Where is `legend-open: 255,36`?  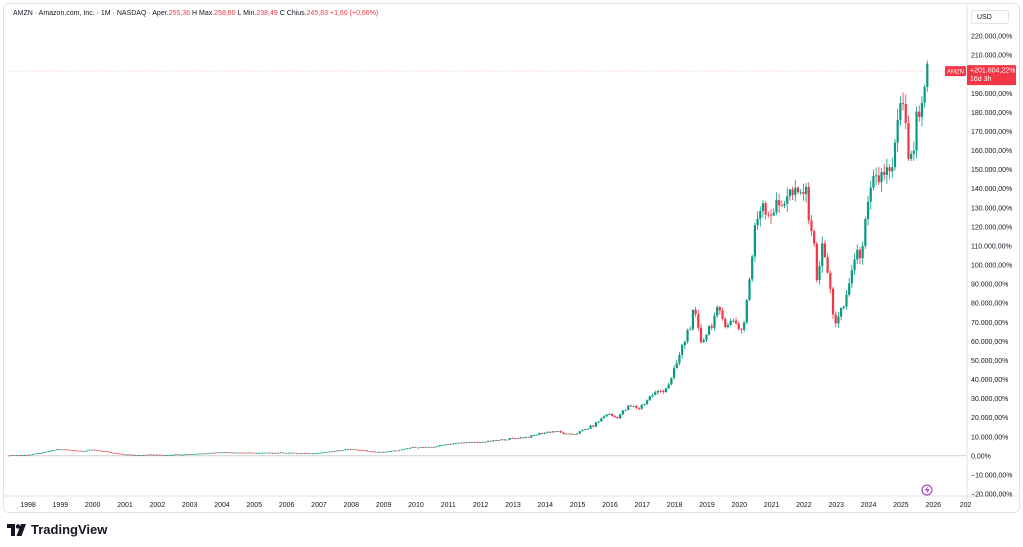 legend-open: 255,36 is located at coordinates (179, 13).